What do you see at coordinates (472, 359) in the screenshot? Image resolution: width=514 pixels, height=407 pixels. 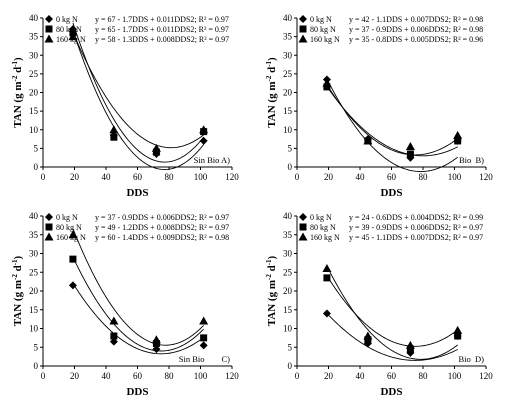 I see `panel-d-label: Bio D)` at bounding box center [472, 359].